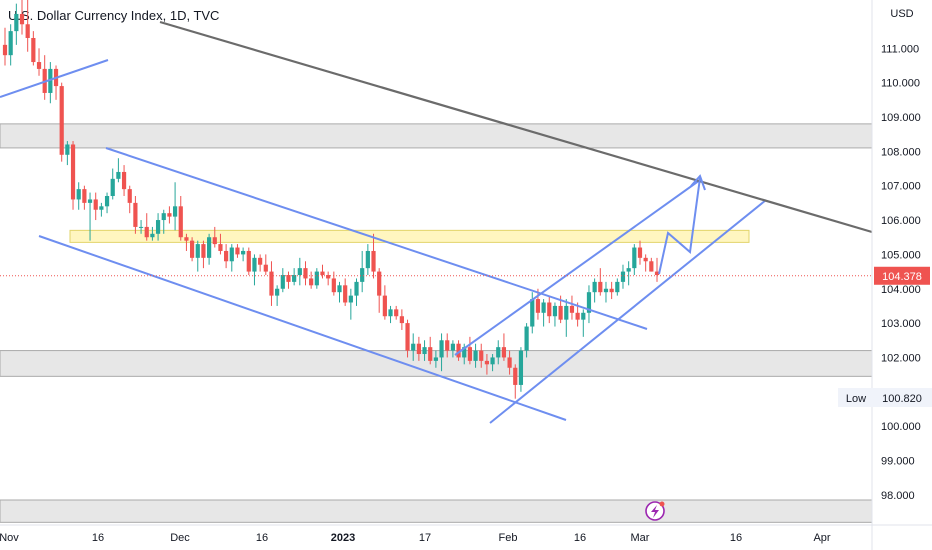 The image size is (932, 550). Describe the element at coordinates (902, 399) in the screenshot. I see `low-value: 100.820` at that location.